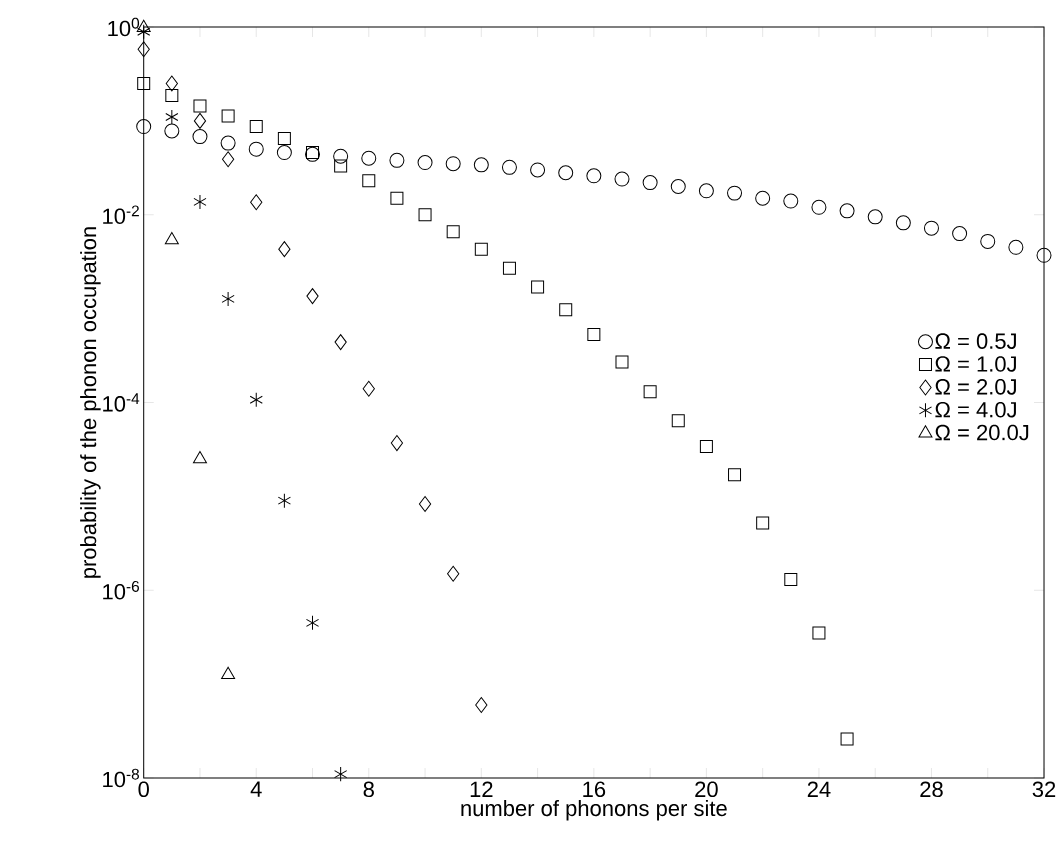  What do you see at coordinates (819, 789) in the screenshot?
I see `x-tick-label: 24` at bounding box center [819, 789].